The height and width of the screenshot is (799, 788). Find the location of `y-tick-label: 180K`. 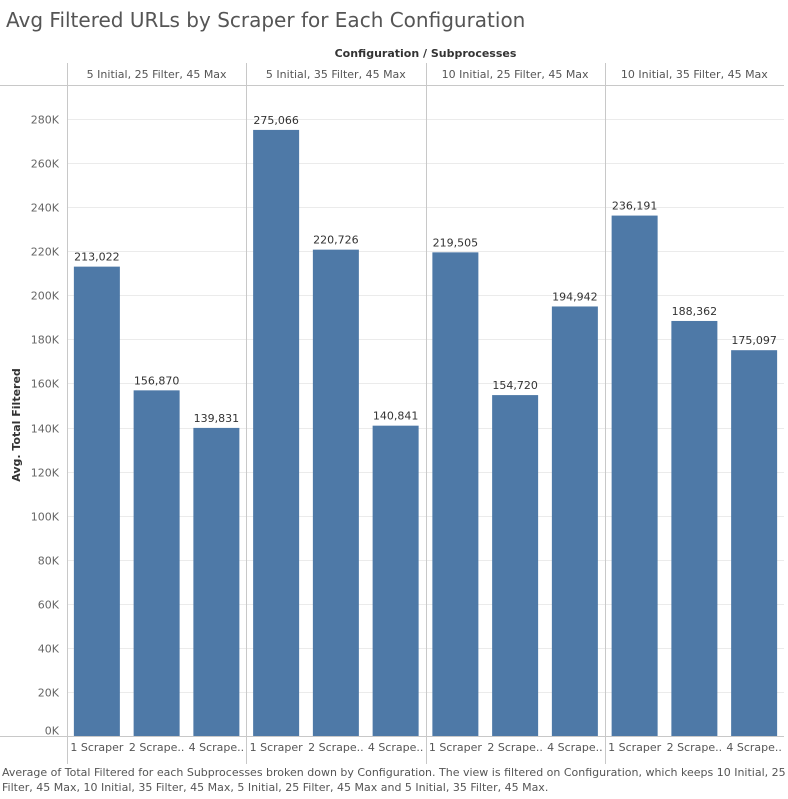

y-tick-label: 180K is located at coordinates (45, 340).